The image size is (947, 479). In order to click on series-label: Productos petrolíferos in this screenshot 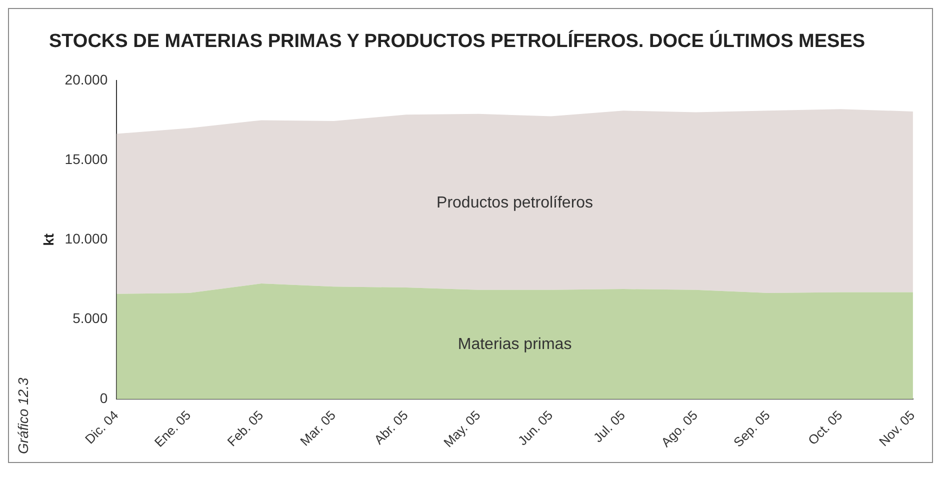, I will do `click(515, 203)`.